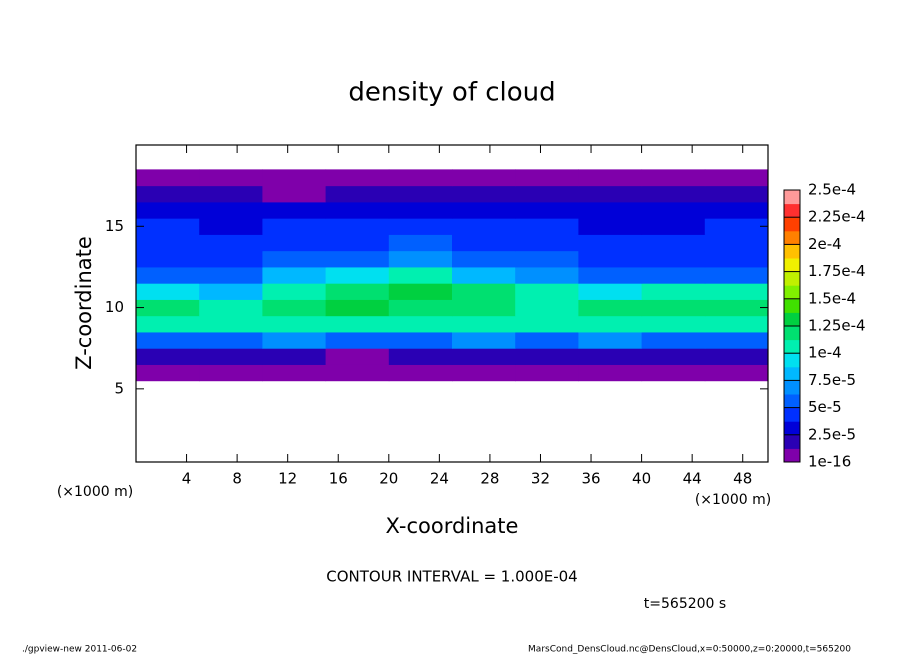 Image resolution: width=904 pixels, height=658 pixels. What do you see at coordinates (388, 479) in the screenshot?
I see `x-tick-label: 20` at bounding box center [388, 479].